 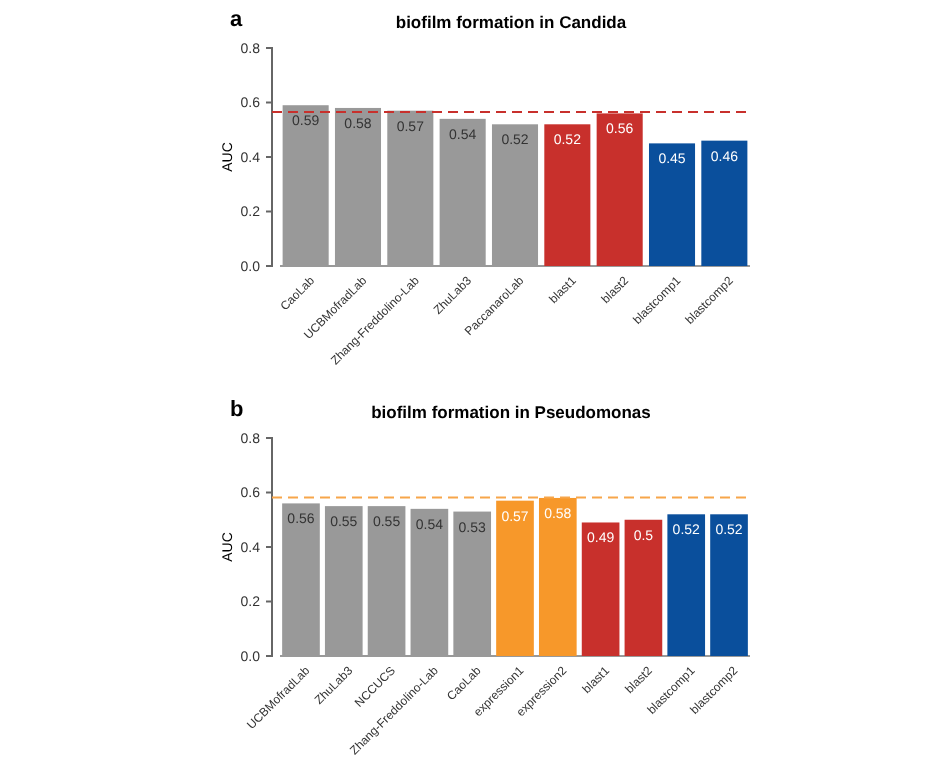 What do you see at coordinates (237, 410) in the screenshot?
I see `text: b` at bounding box center [237, 410].